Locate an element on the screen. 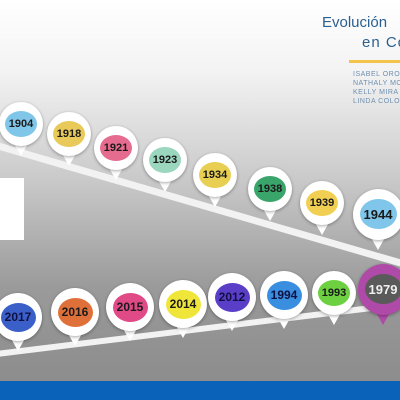  year-label: 1938 is located at coordinates (270, 189).